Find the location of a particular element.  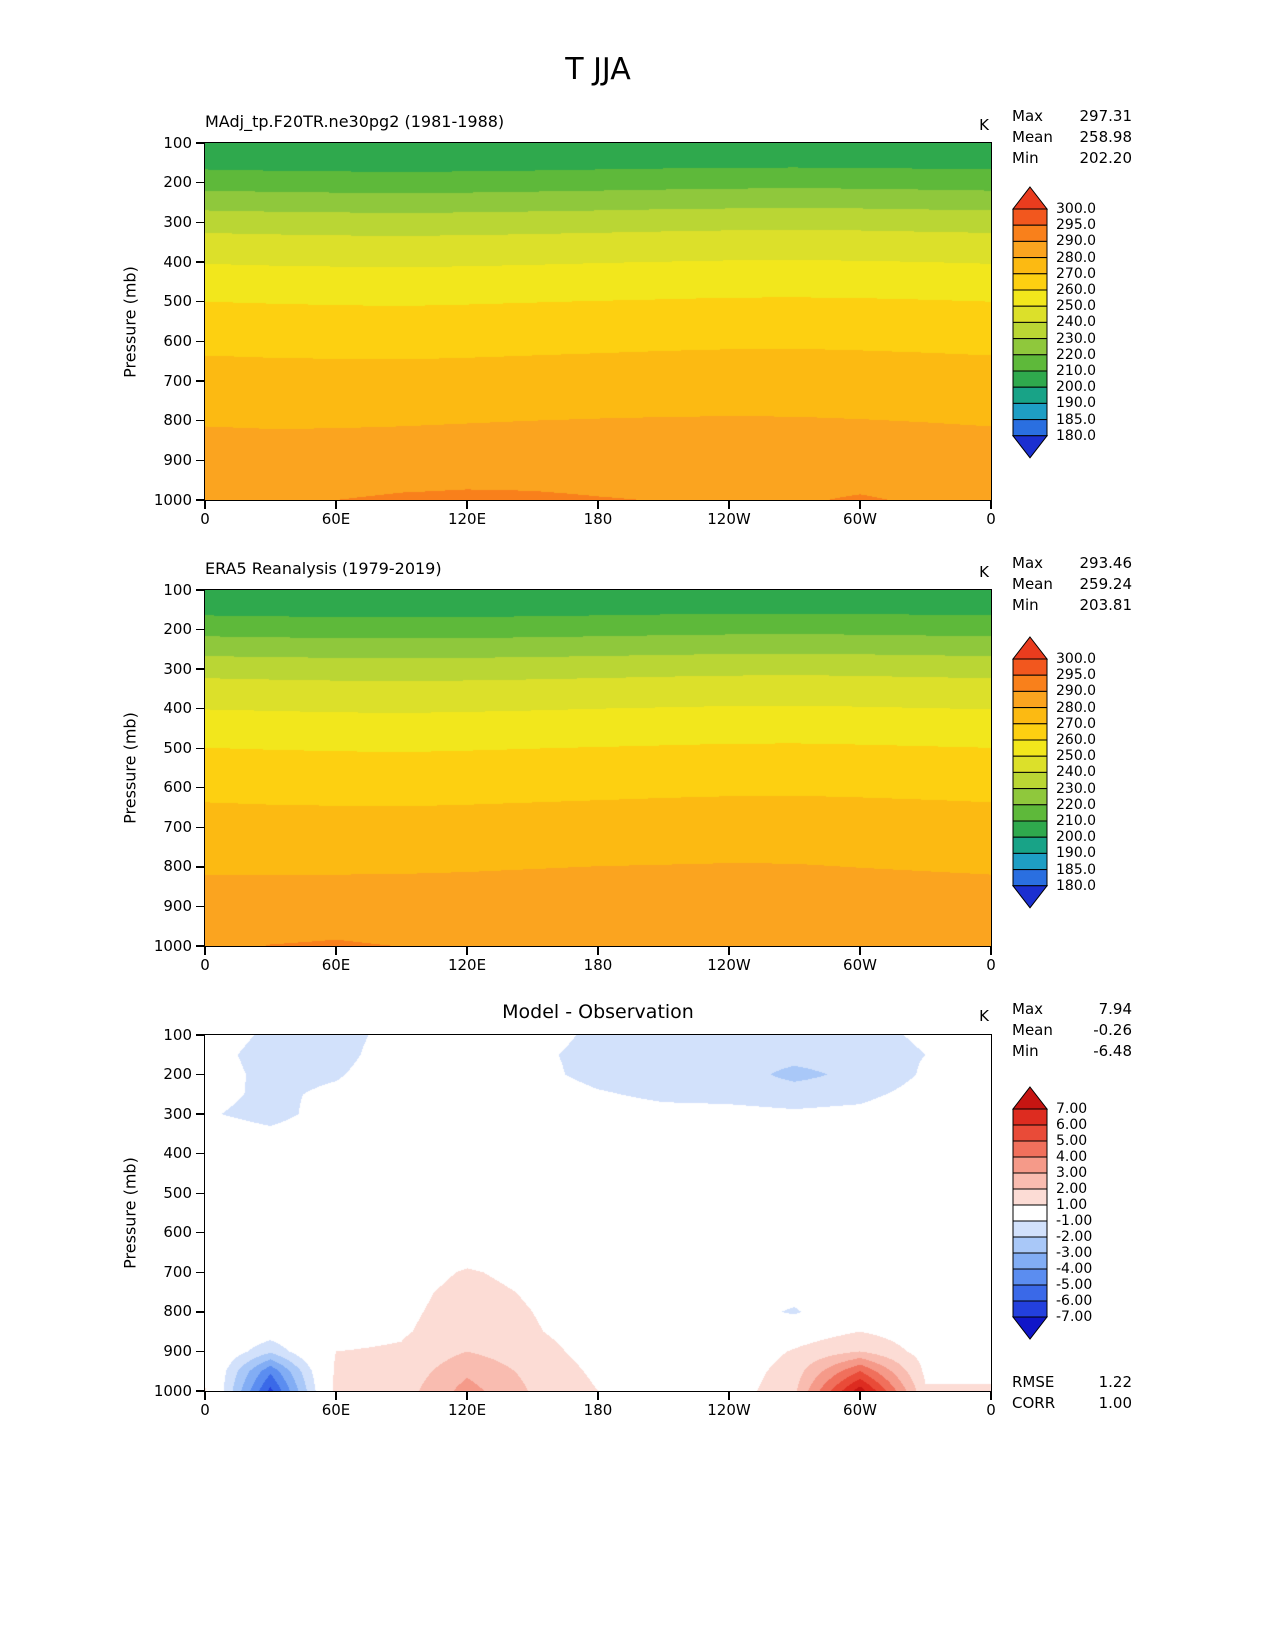

stat-value: 7.94 is located at coordinates (1115, 1009).